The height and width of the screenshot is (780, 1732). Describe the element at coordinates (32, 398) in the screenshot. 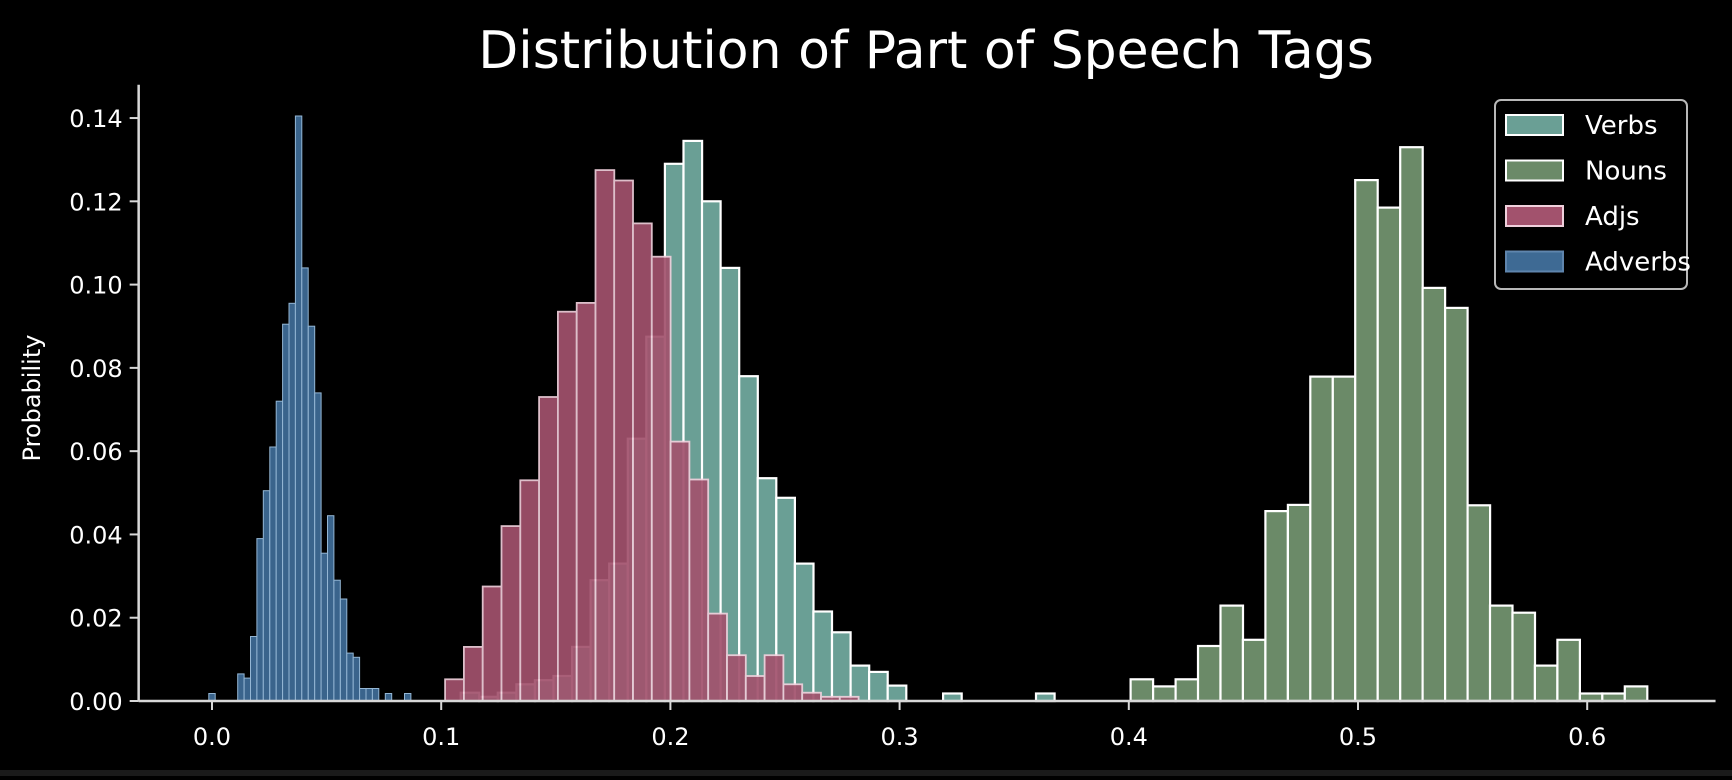

I see `y-axis-label: Probability` at that location.